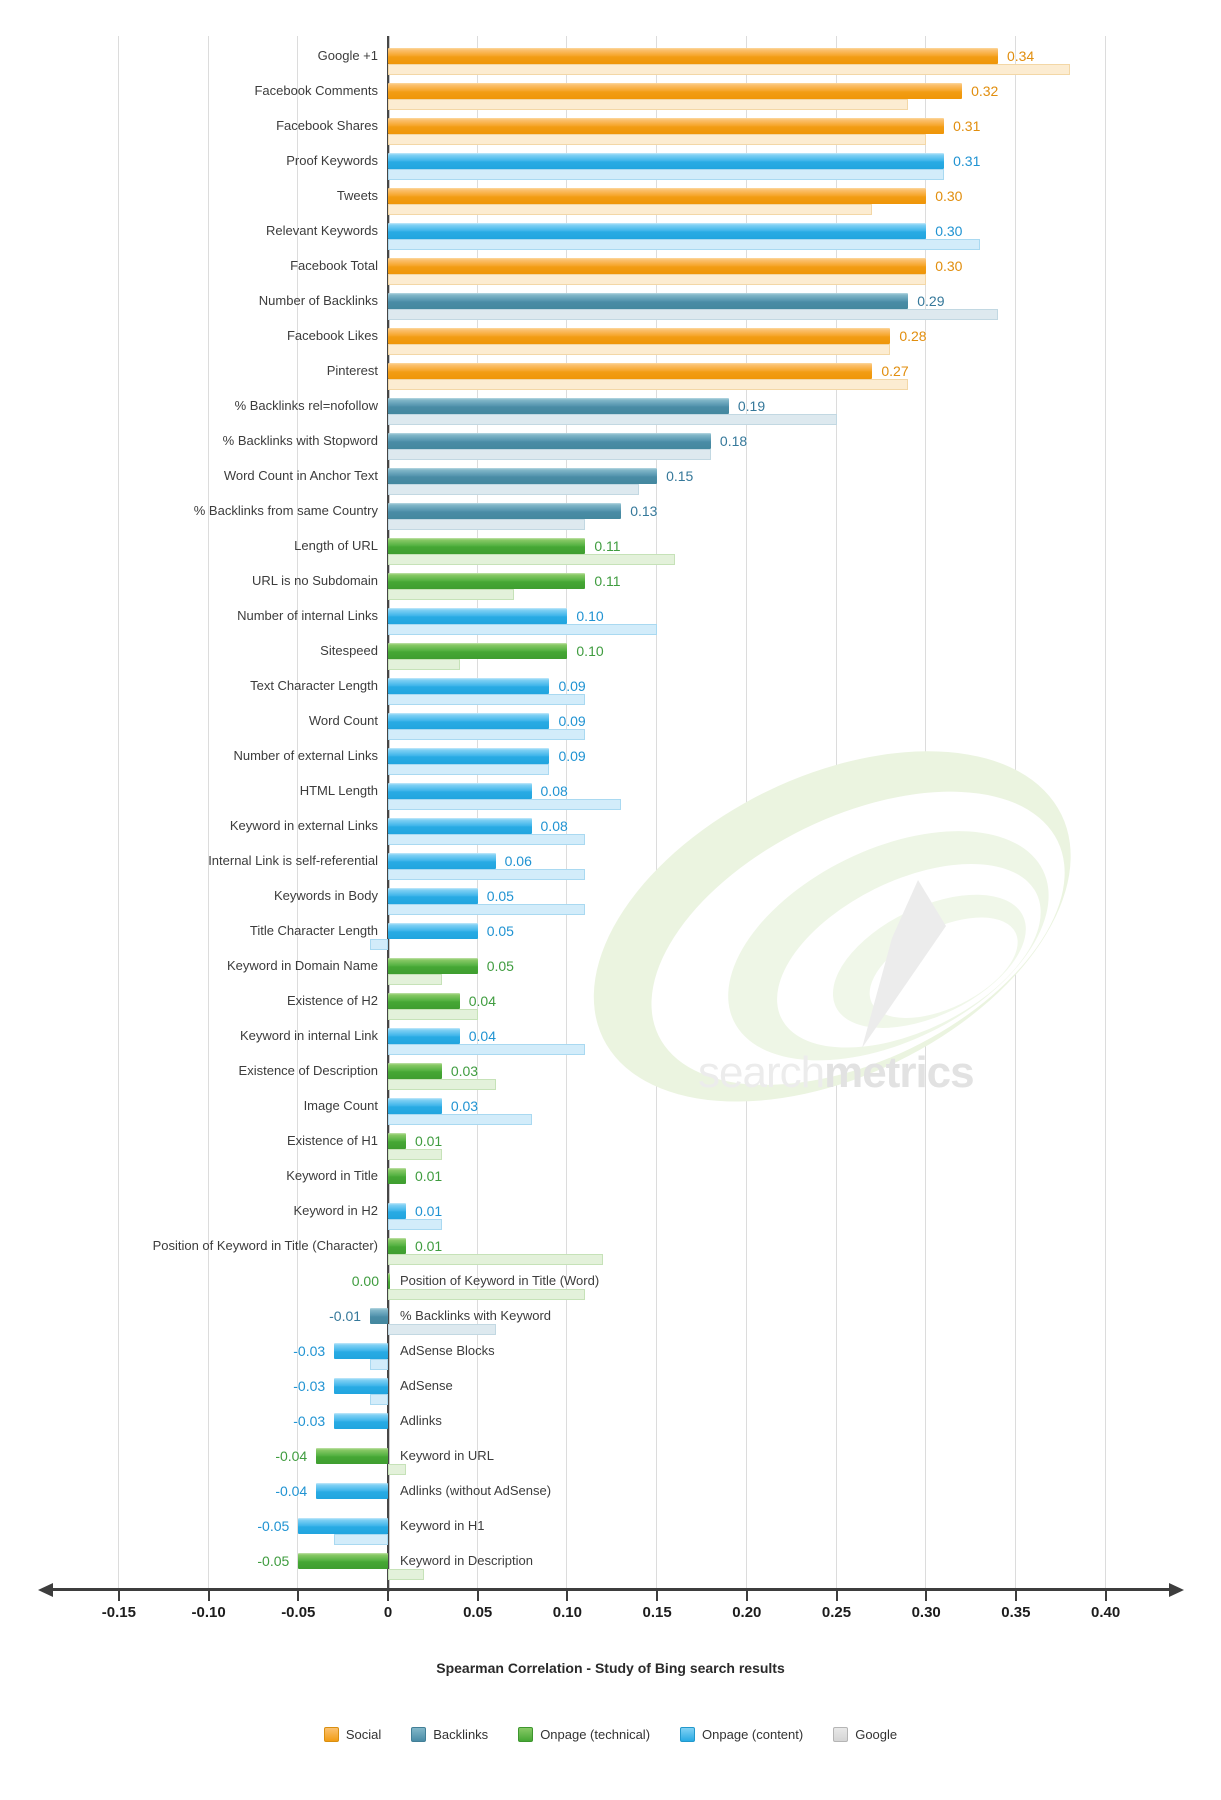 The height and width of the screenshot is (1800, 1221). What do you see at coordinates (836, 1073) in the screenshot?
I see `watermark-brand-text: searchmetrics` at bounding box center [836, 1073].